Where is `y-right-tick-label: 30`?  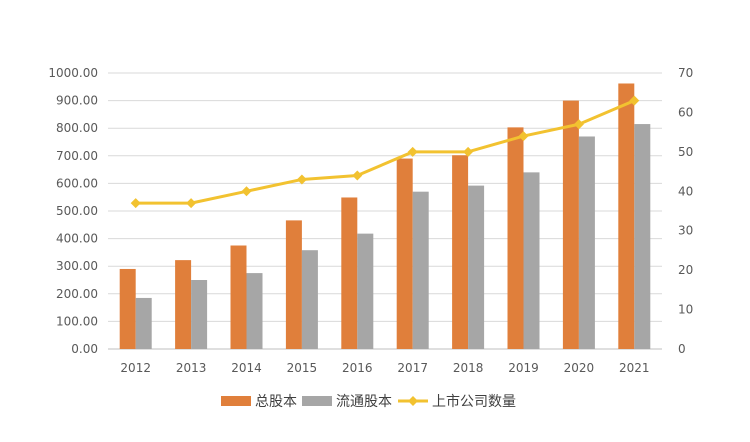 y-right-tick-label: 30 is located at coordinates (685, 231).